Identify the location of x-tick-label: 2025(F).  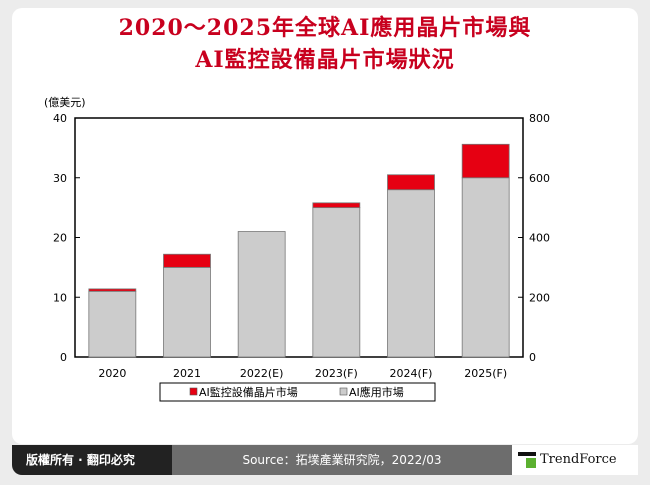
(485, 373).